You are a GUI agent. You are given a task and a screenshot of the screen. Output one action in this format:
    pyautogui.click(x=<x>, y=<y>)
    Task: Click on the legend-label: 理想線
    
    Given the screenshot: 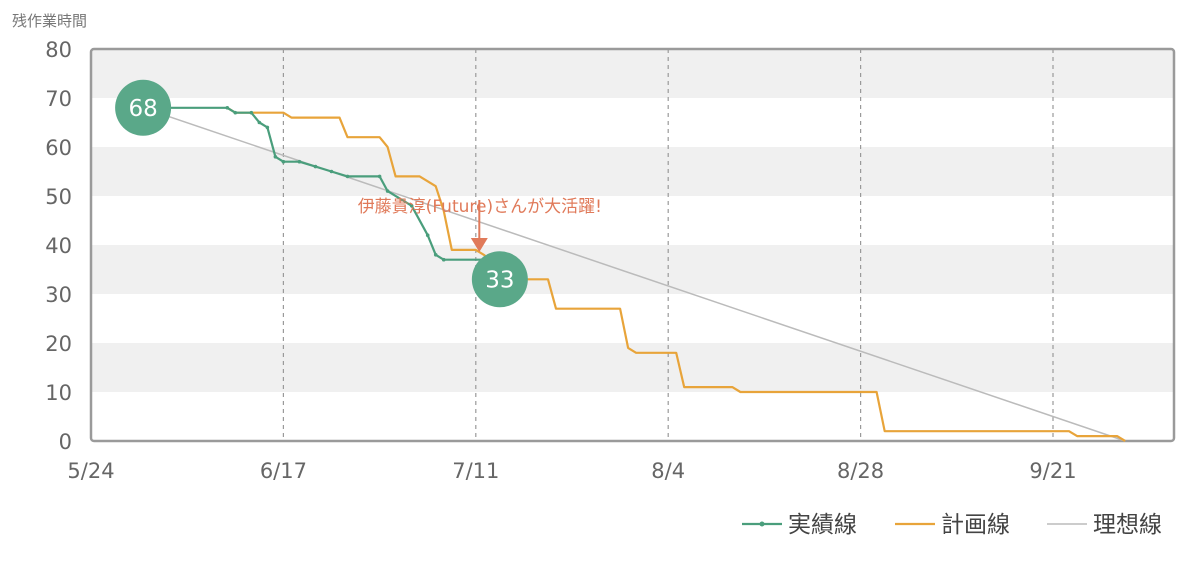 What is the action you would take?
    pyautogui.click(x=1127, y=525)
    